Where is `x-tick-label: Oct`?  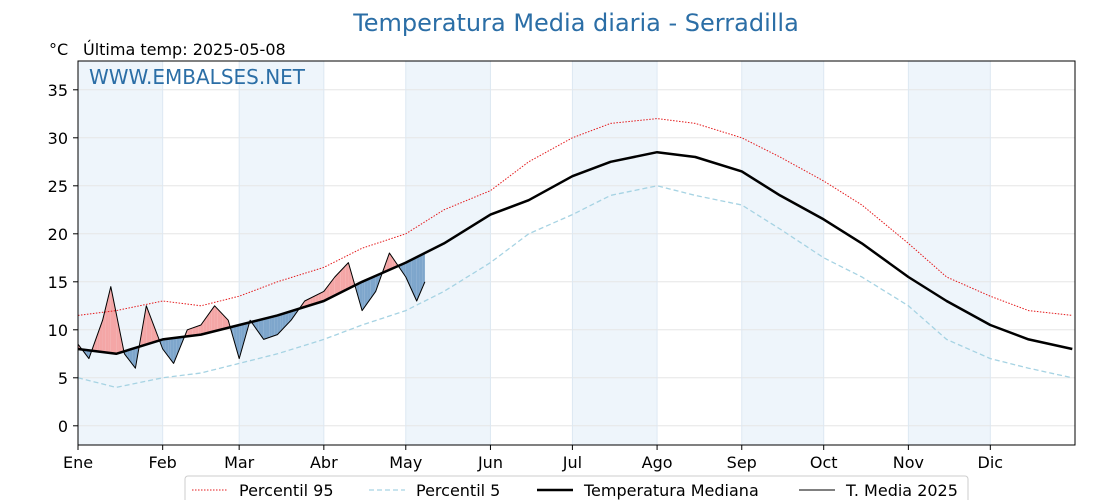
x-tick-label: Oct is located at coordinates (824, 462).